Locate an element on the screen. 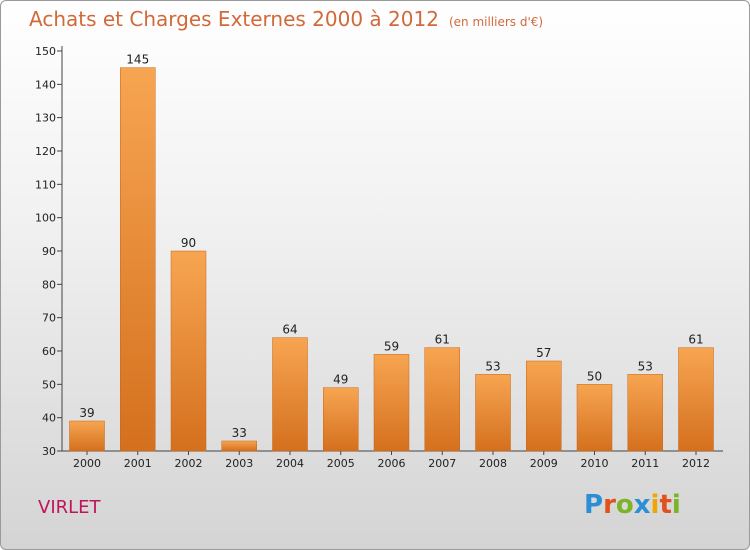  data-label: 33 is located at coordinates (239, 433).